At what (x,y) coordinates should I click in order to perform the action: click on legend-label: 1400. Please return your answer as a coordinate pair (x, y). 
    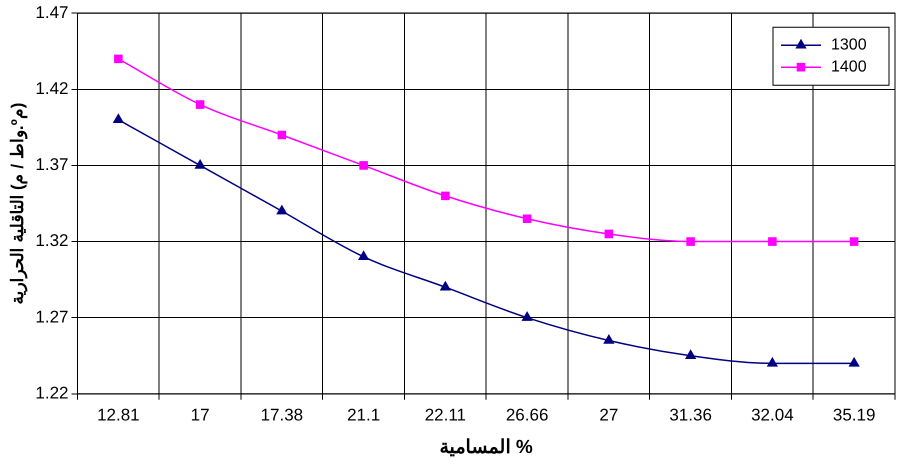
    Looking at the image, I should click on (849, 67).